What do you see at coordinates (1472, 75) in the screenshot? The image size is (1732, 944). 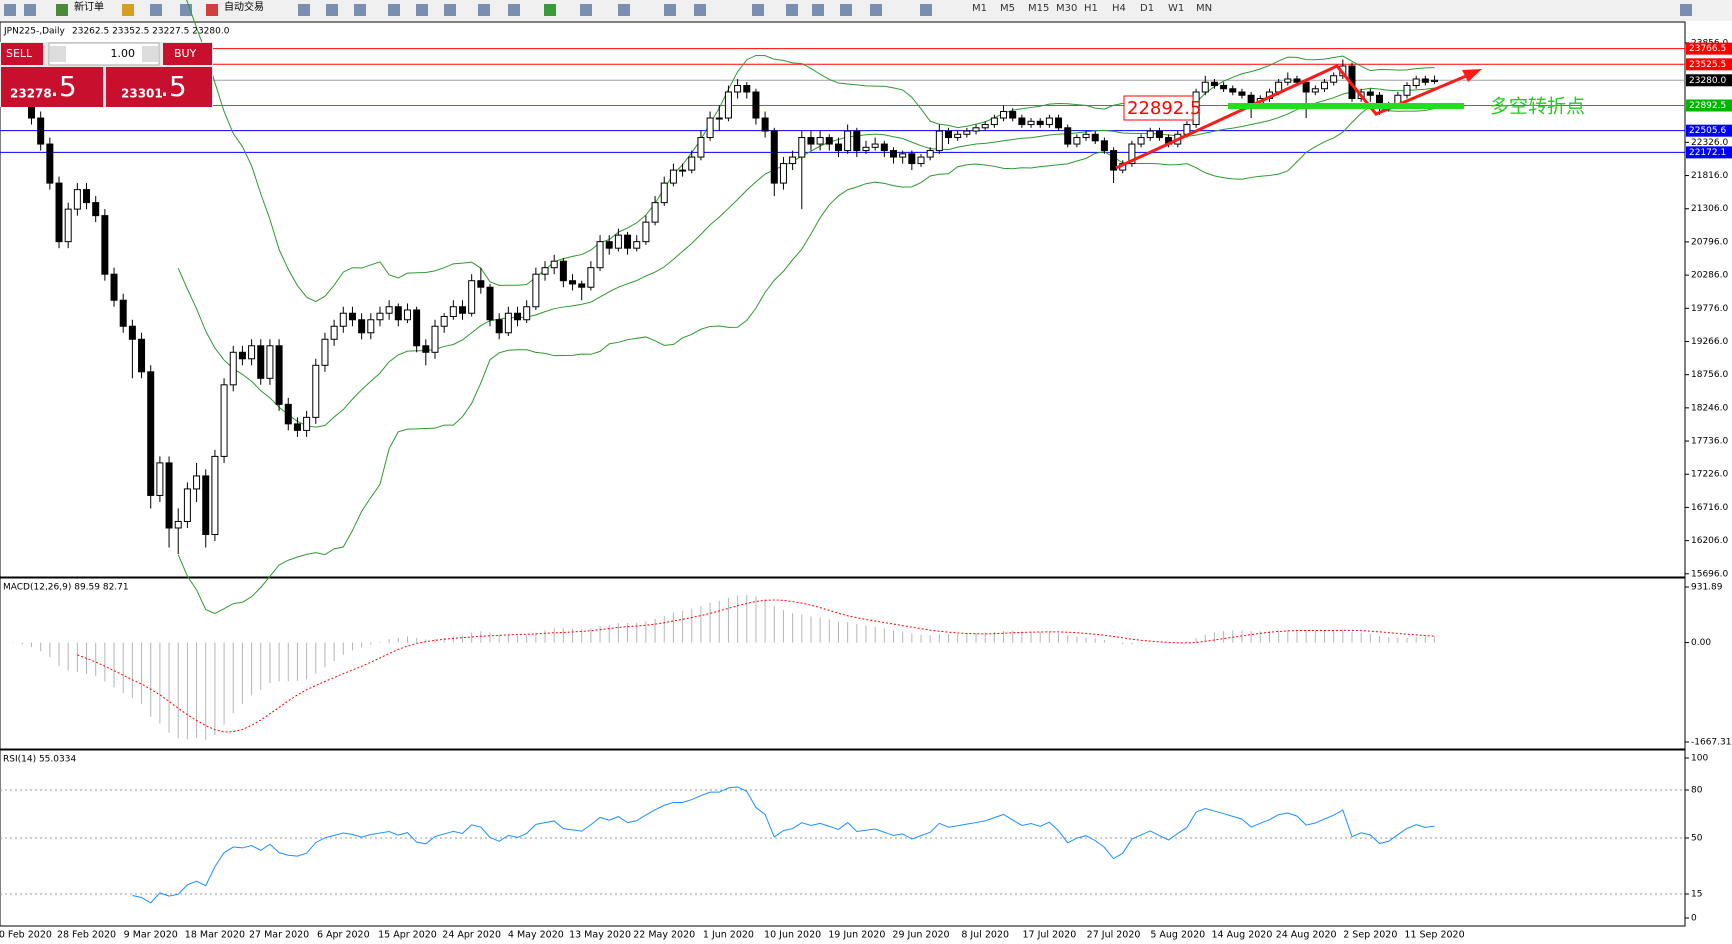 I see `arrow-head` at bounding box center [1472, 75].